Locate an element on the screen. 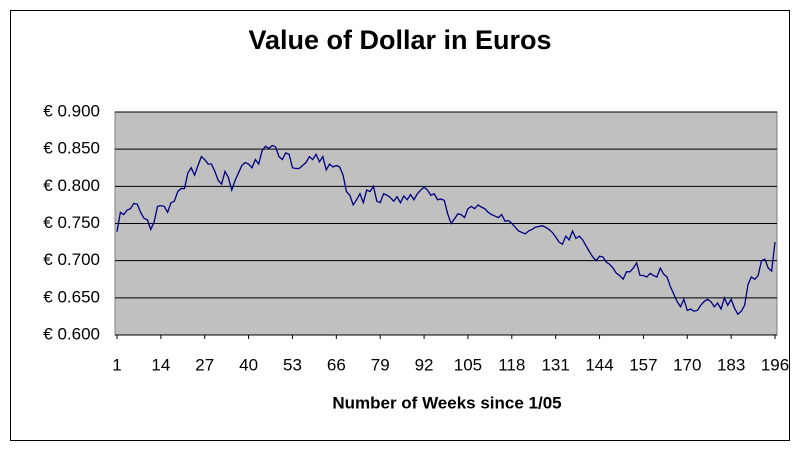 The height and width of the screenshot is (449, 800). x-tick-label: 40 is located at coordinates (248, 364).